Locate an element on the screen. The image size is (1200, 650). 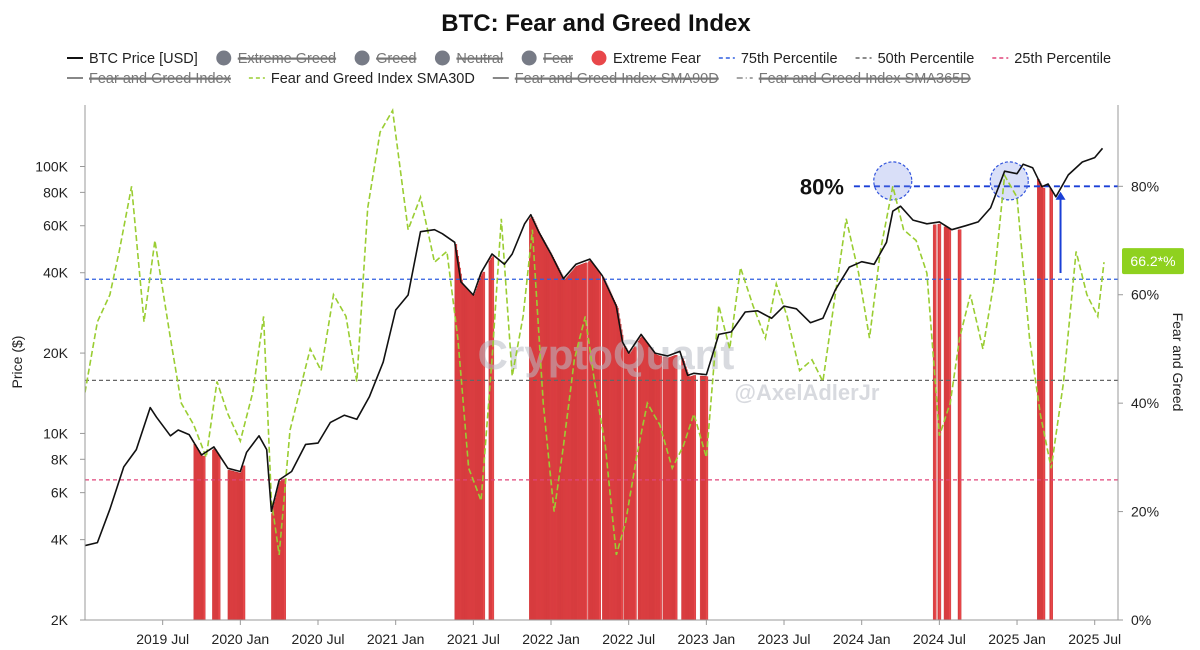
current-value-badge-label: 66.2*% is located at coordinates (1152, 261).